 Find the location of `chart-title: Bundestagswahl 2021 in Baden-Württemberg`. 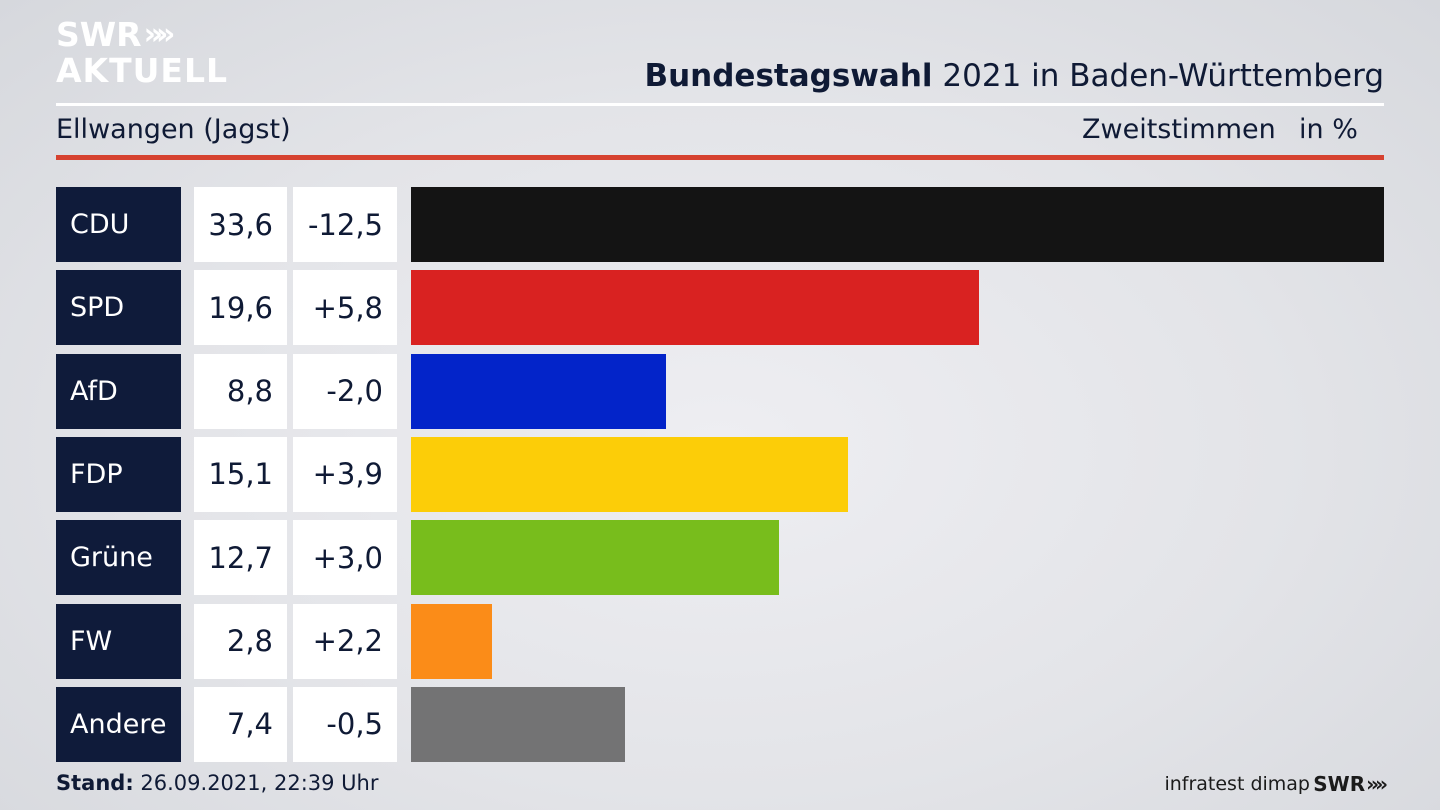

chart-title: Bundestagswahl 2021 in Baden-Württemberg is located at coordinates (1014, 76).